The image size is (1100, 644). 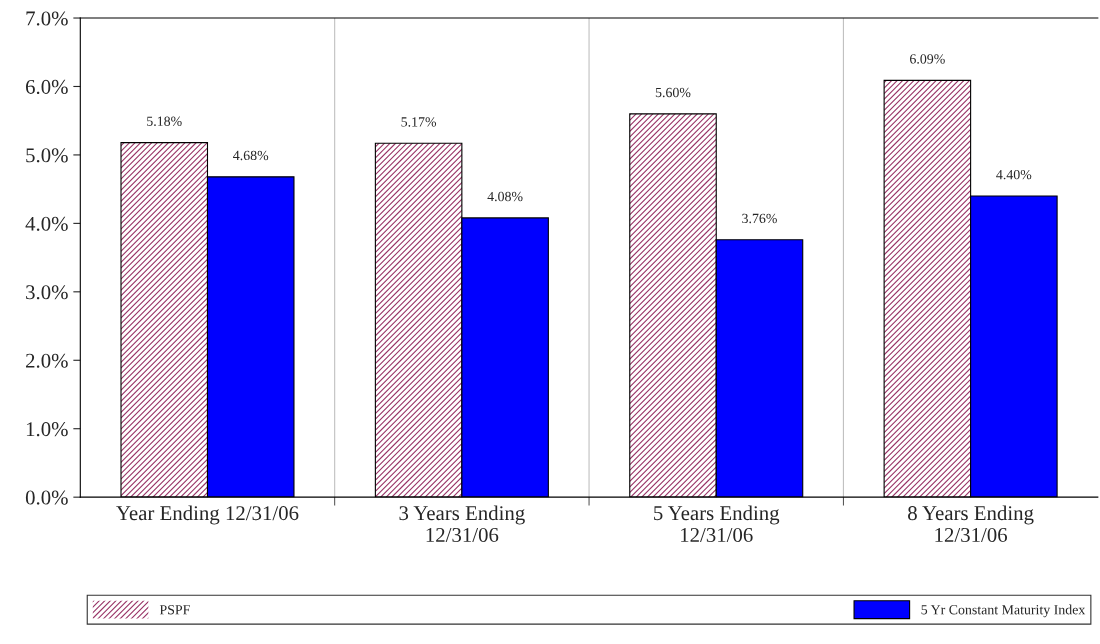 What do you see at coordinates (47, 292) in the screenshot?
I see `y-tick-label: 3.0%` at bounding box center [47, 292].